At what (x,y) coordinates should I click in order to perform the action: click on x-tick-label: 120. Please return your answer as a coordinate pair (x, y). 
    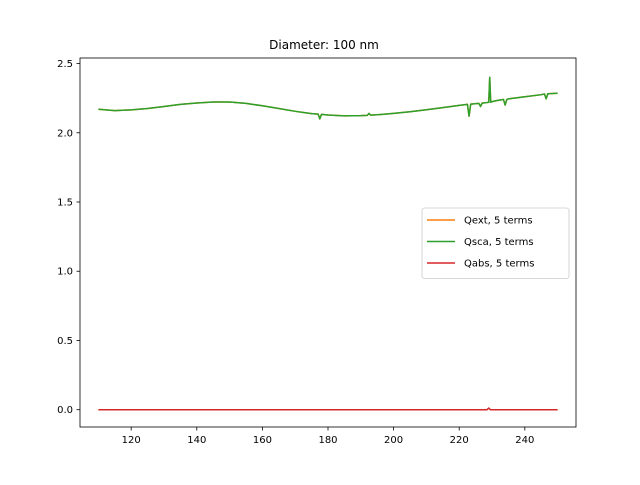
    Looking at the image, I should click on (131, 440).